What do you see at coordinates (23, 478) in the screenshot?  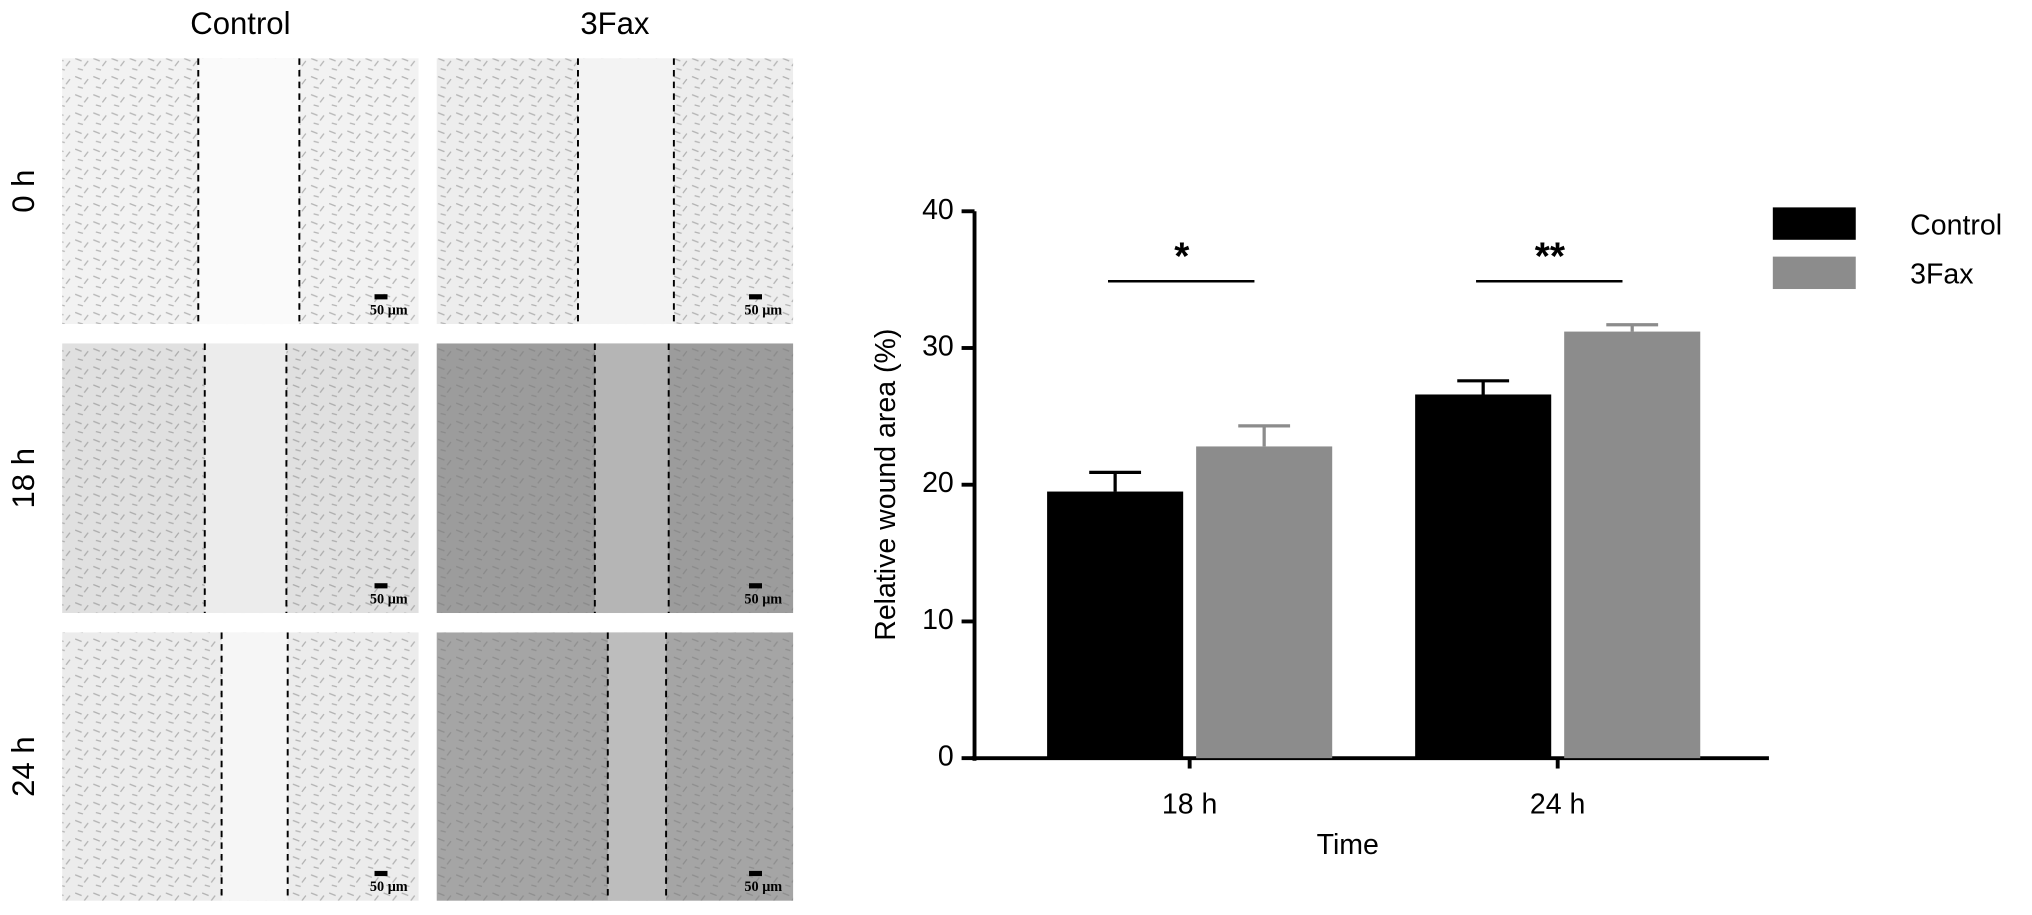 I see `row-label: 18 h` at bounding box center [23, 478].